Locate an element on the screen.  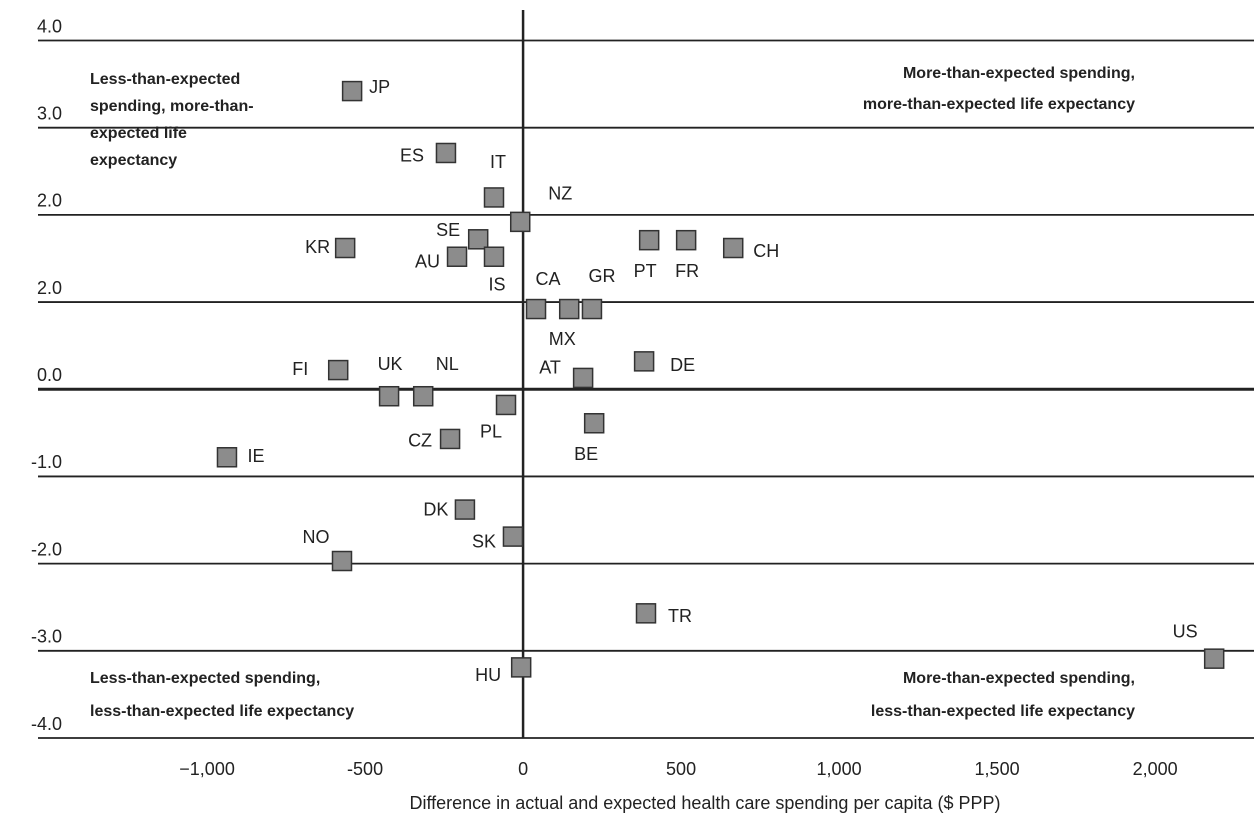
x-tick-label: 500 is located at coordinates (681, 769).